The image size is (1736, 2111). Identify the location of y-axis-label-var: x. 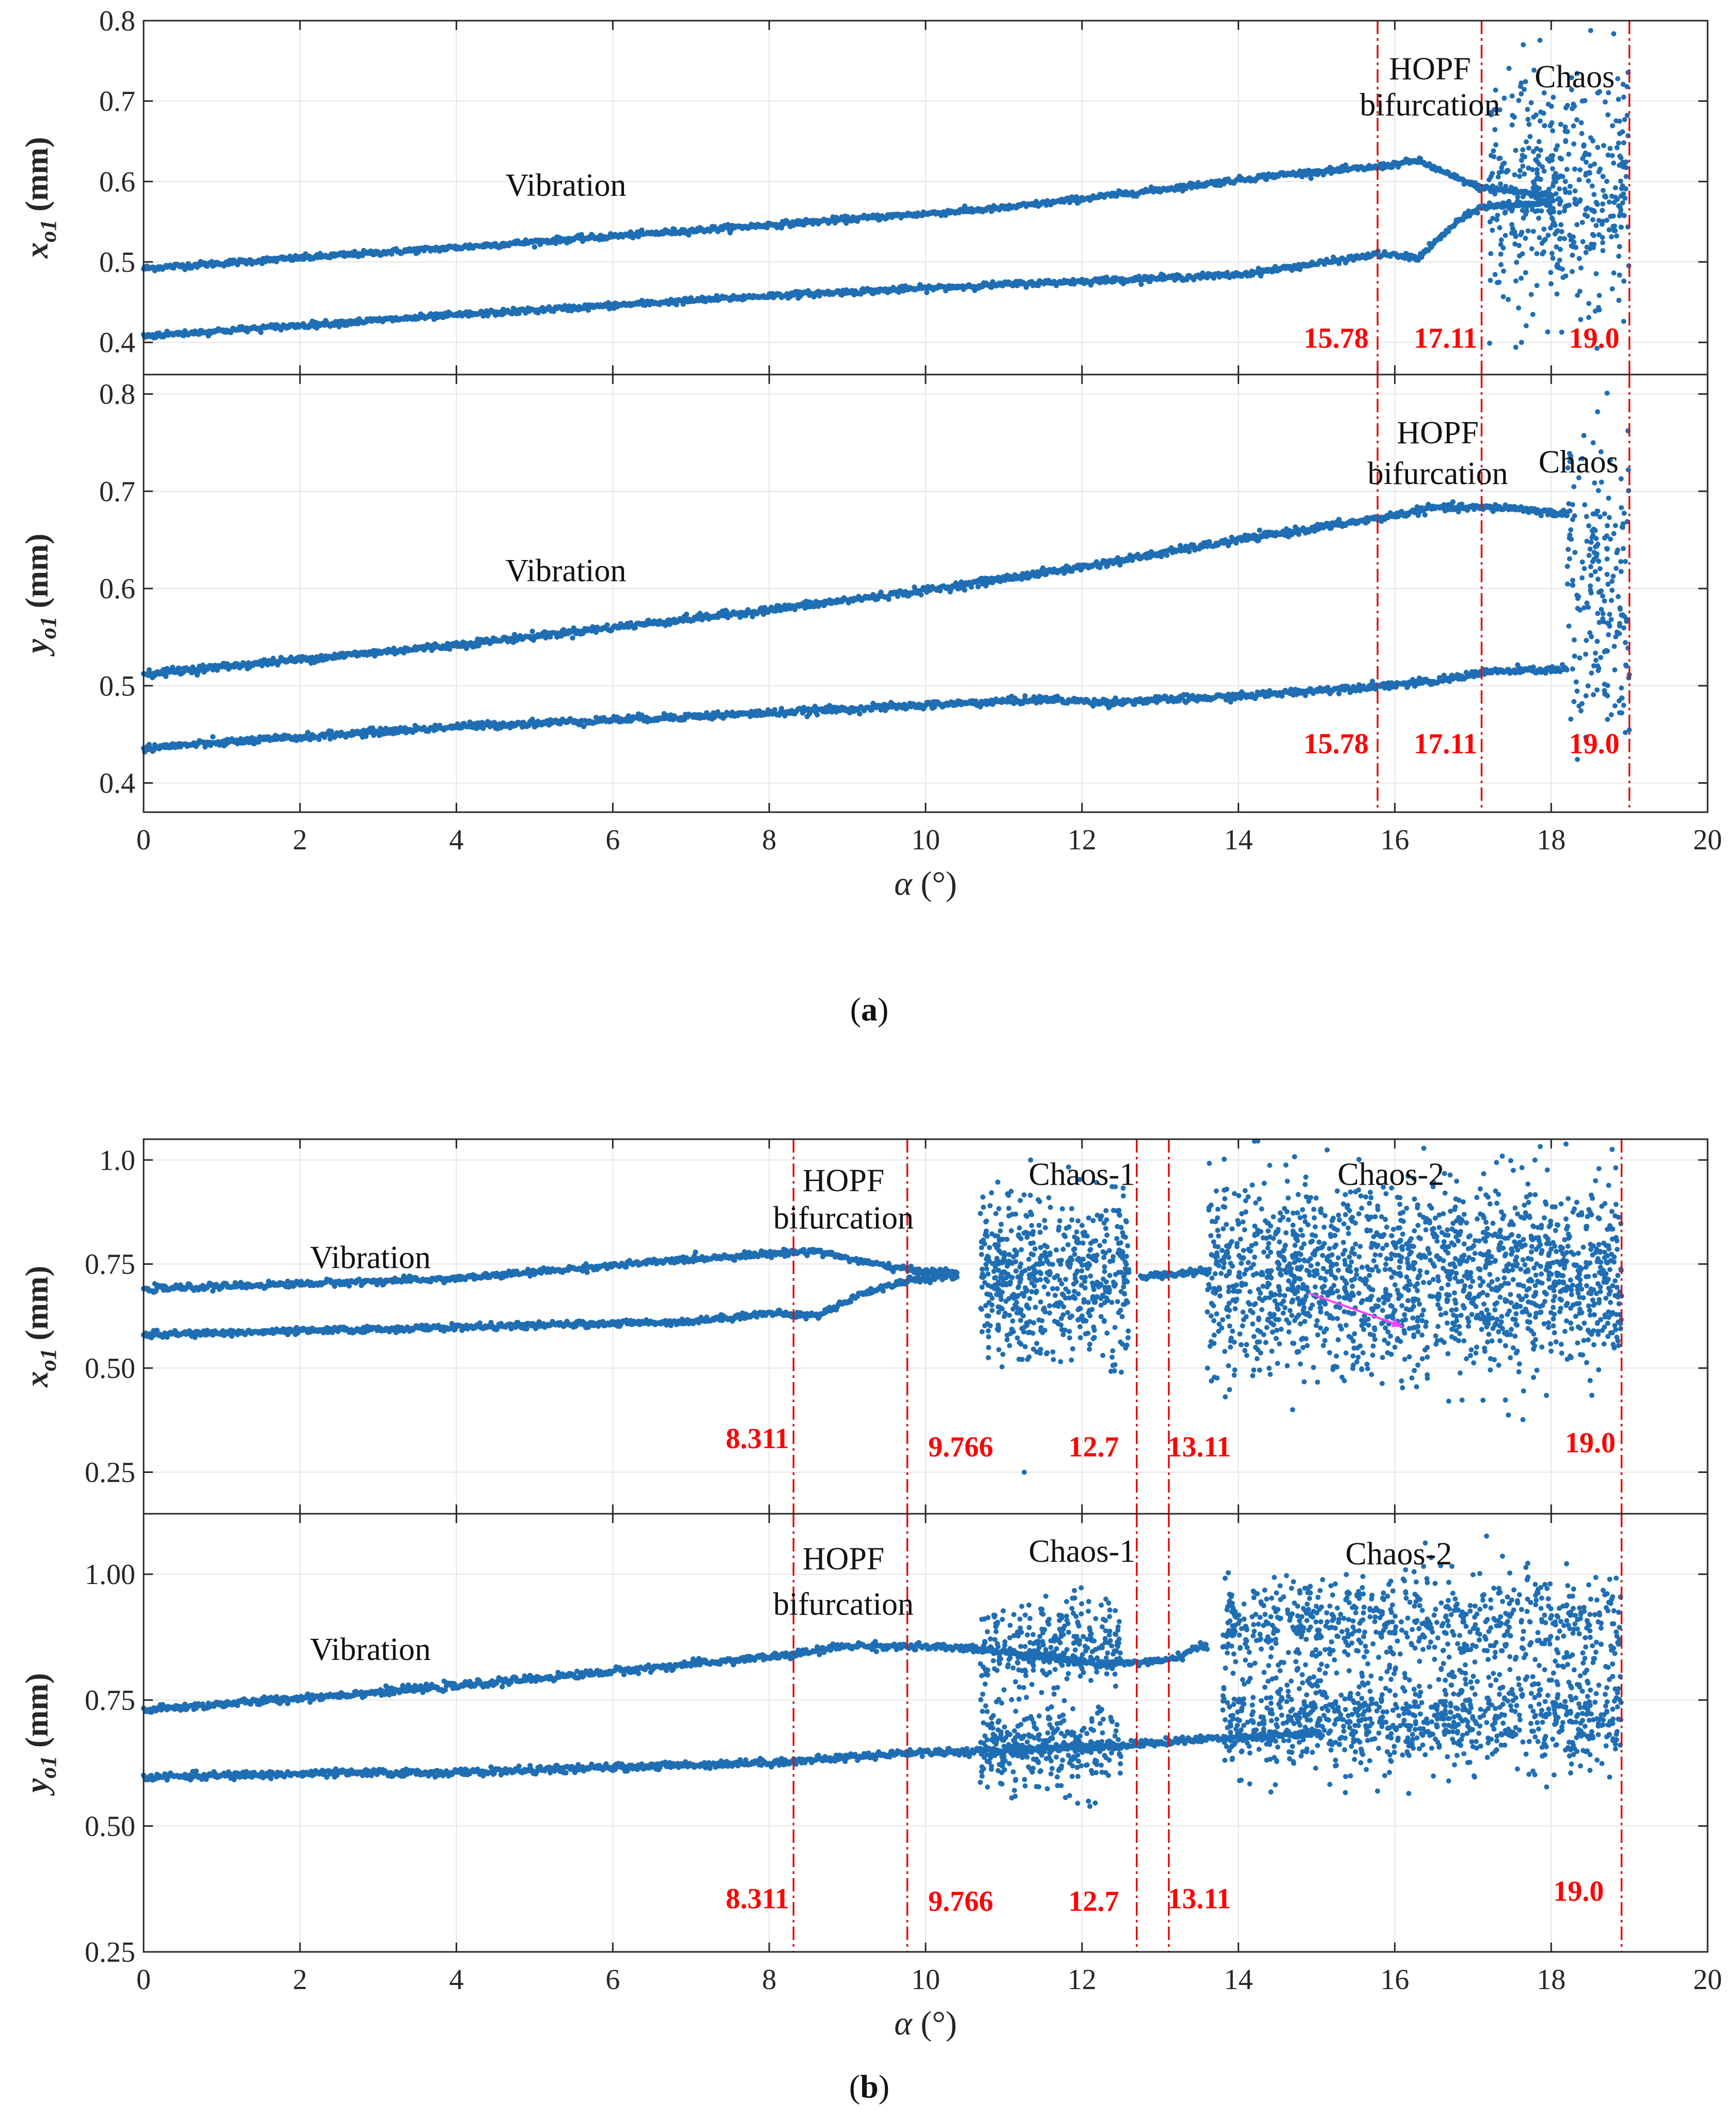
(37, 251).